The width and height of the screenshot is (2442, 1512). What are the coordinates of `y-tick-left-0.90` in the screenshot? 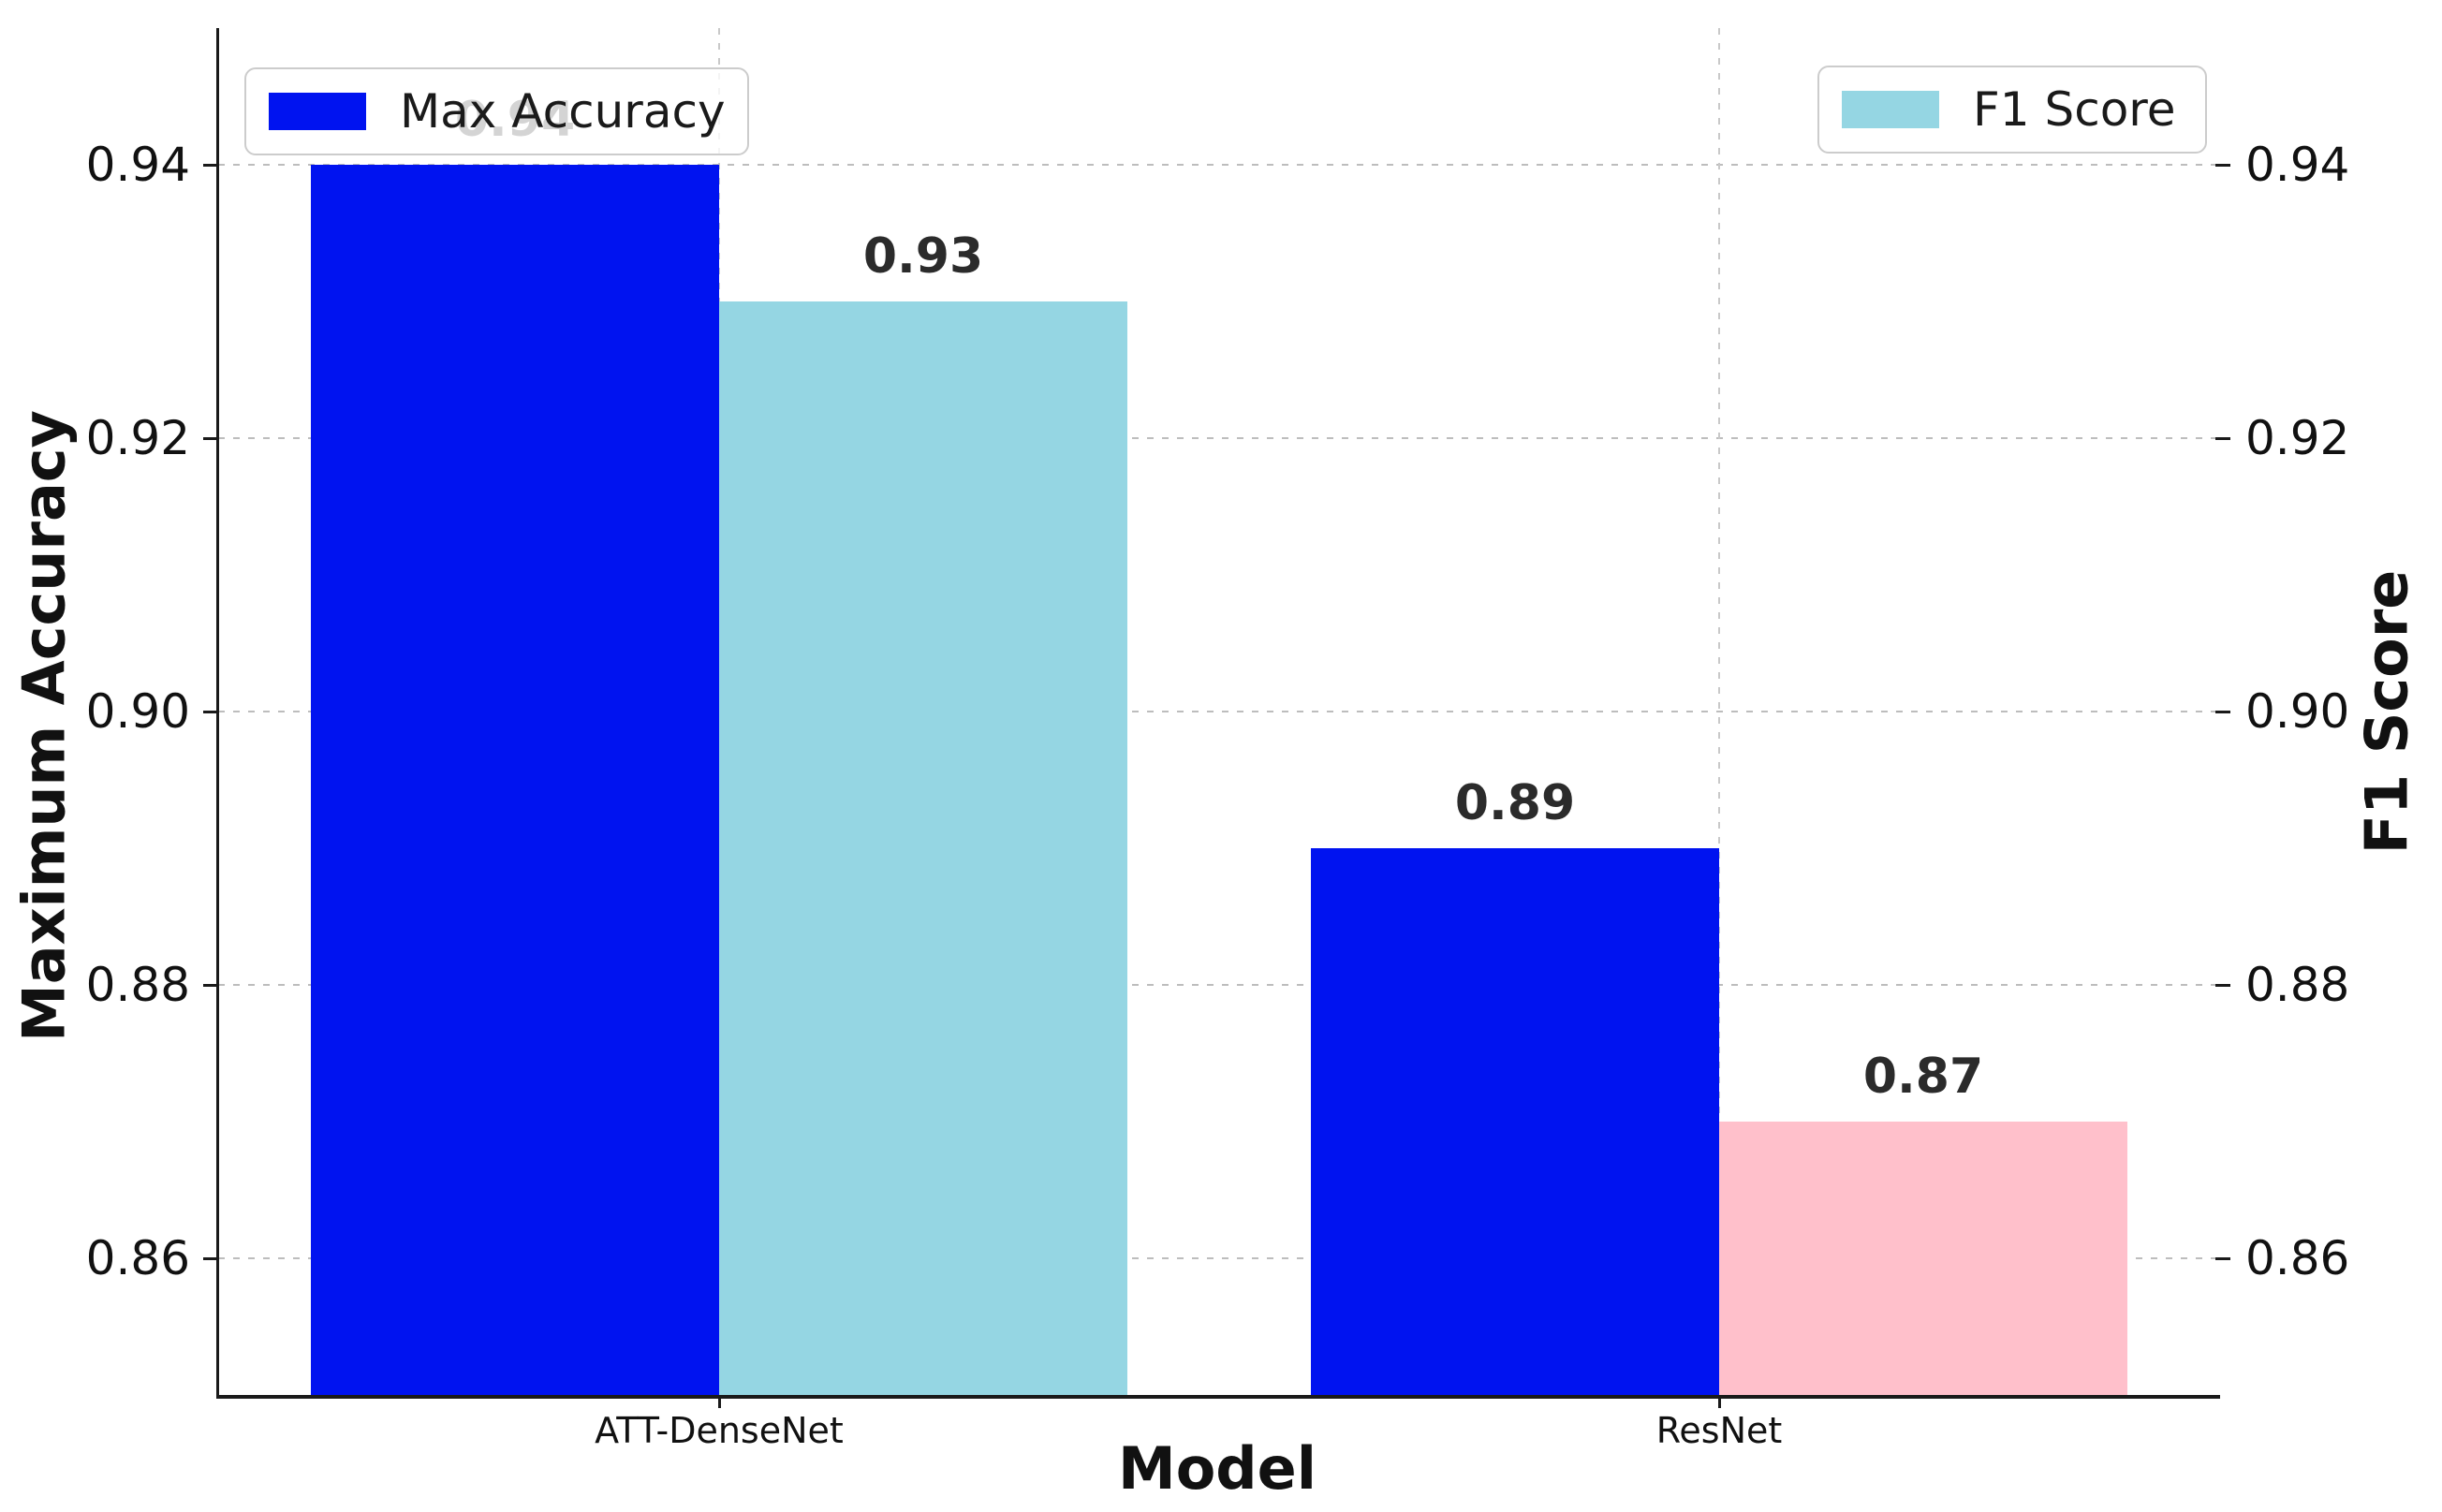 It's located at (210, 712).